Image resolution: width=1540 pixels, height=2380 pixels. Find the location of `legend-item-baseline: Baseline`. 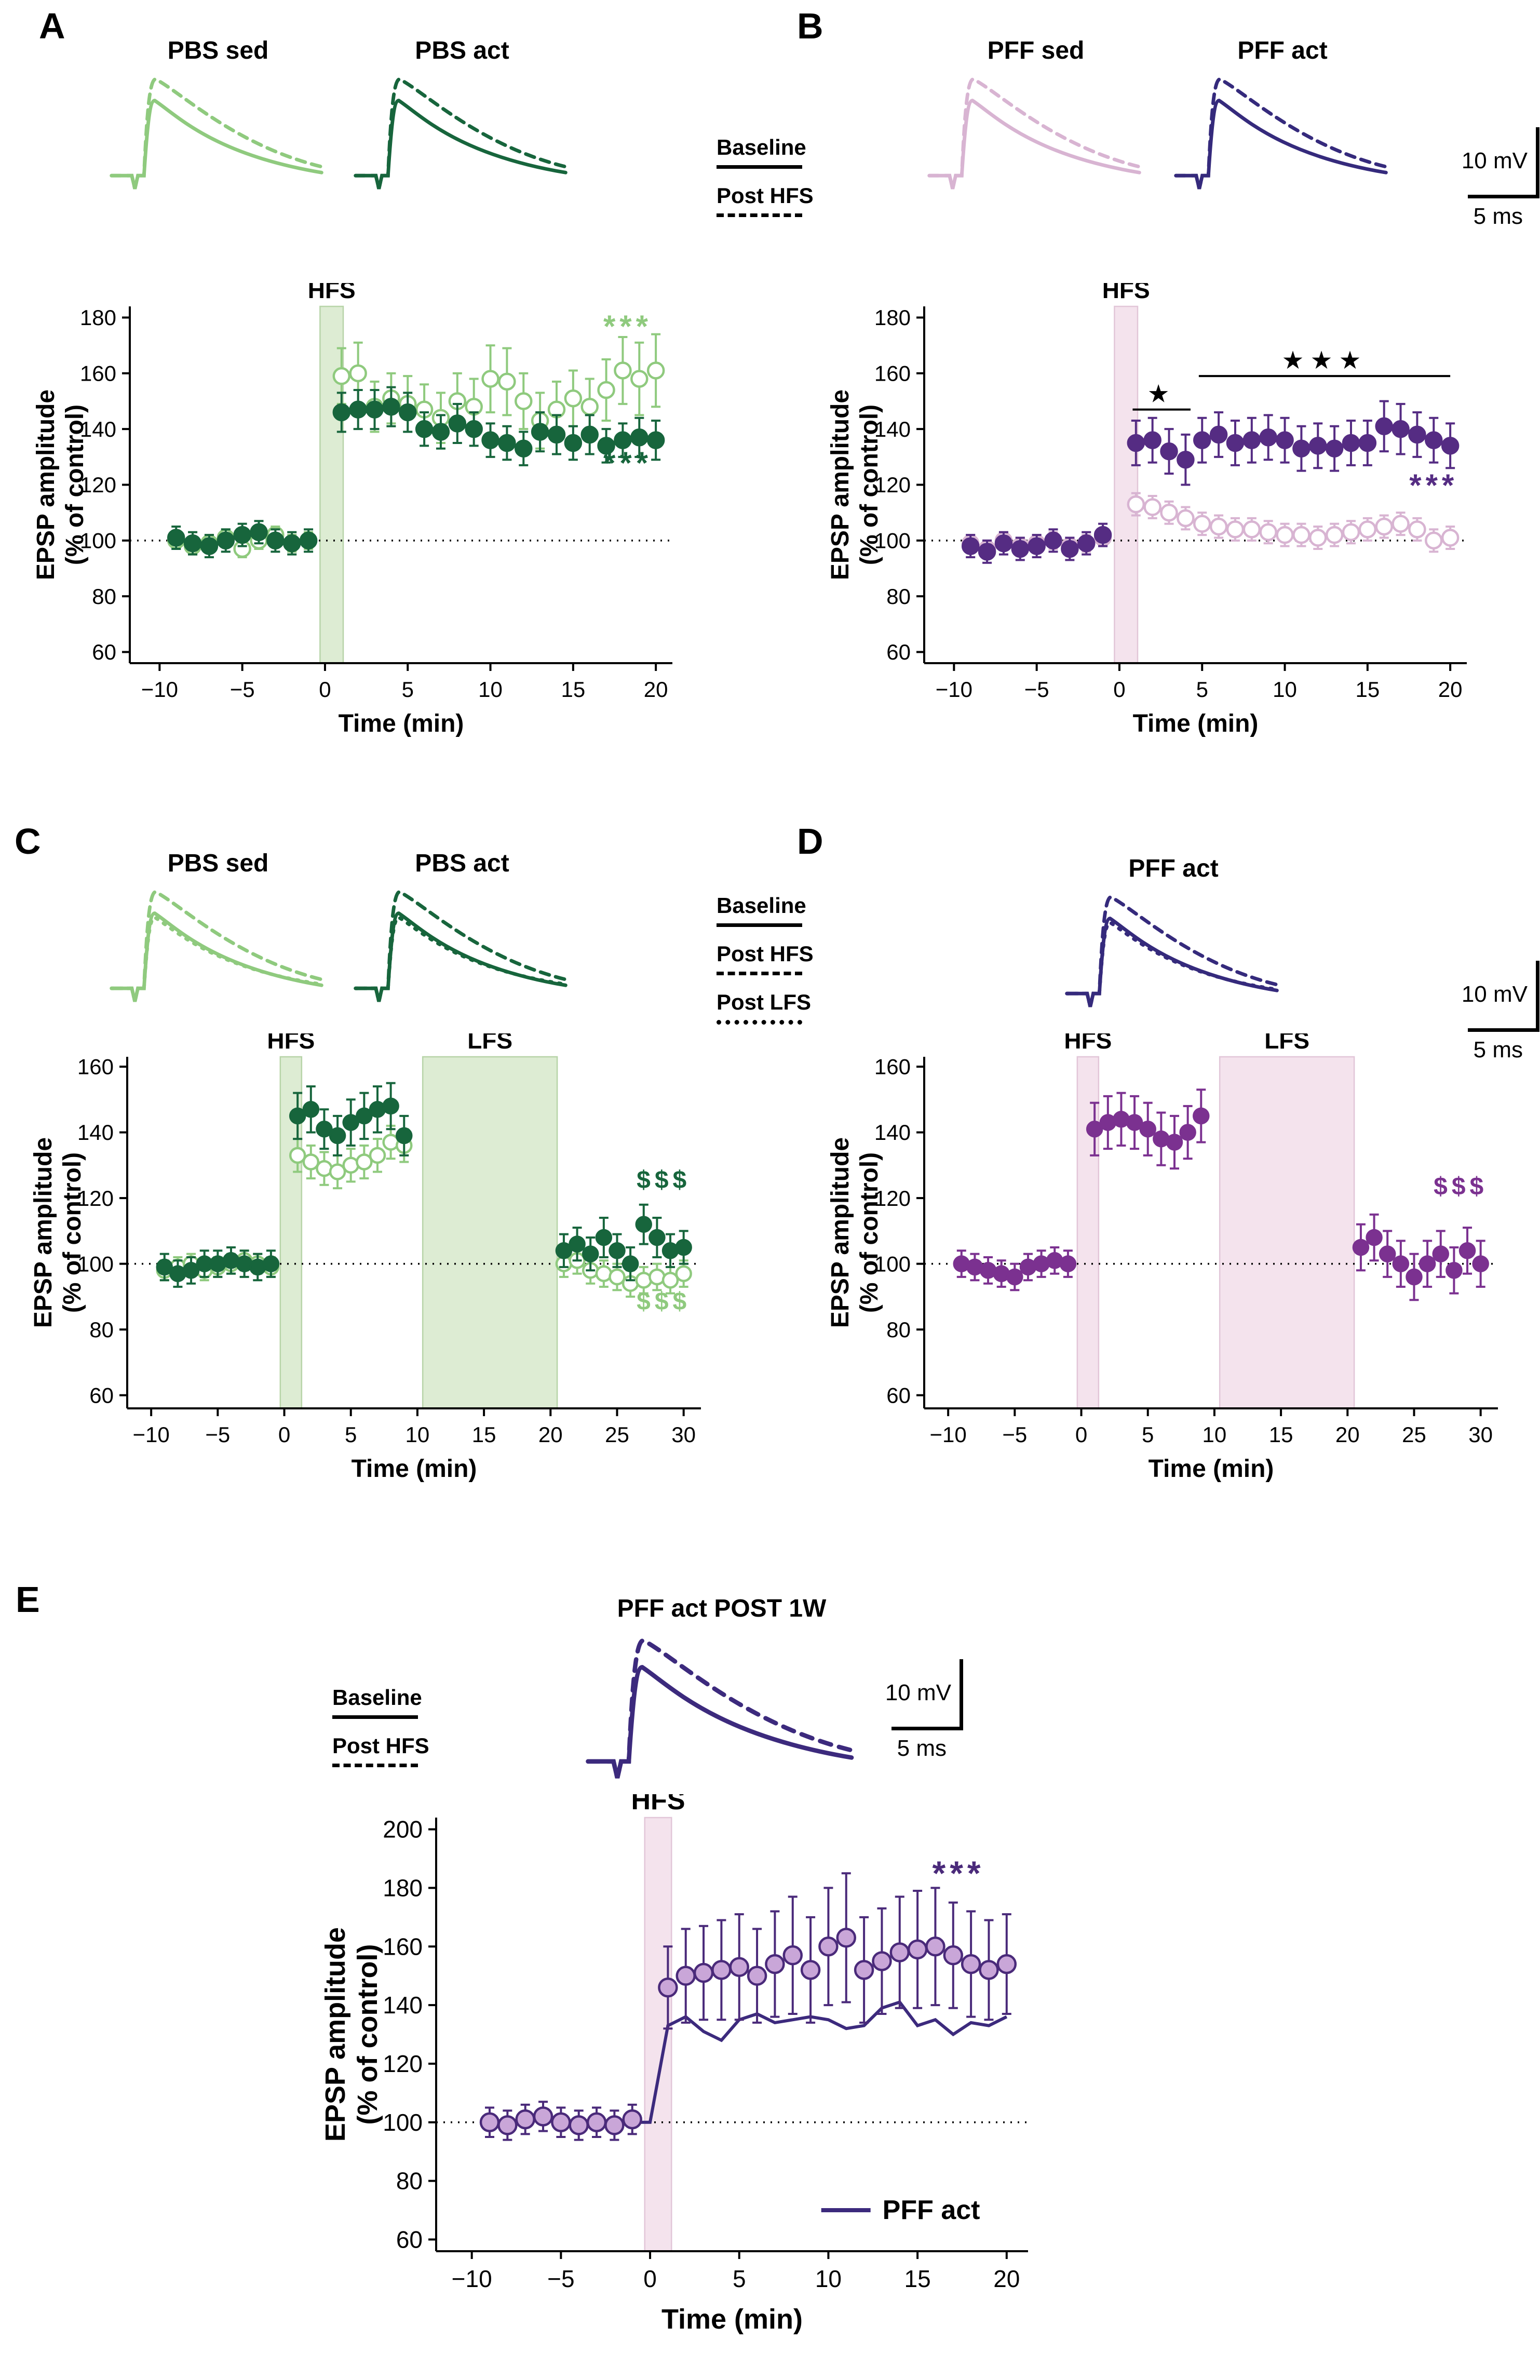

legend-item-baseline: Baseline is located at coordinates (765, 152).